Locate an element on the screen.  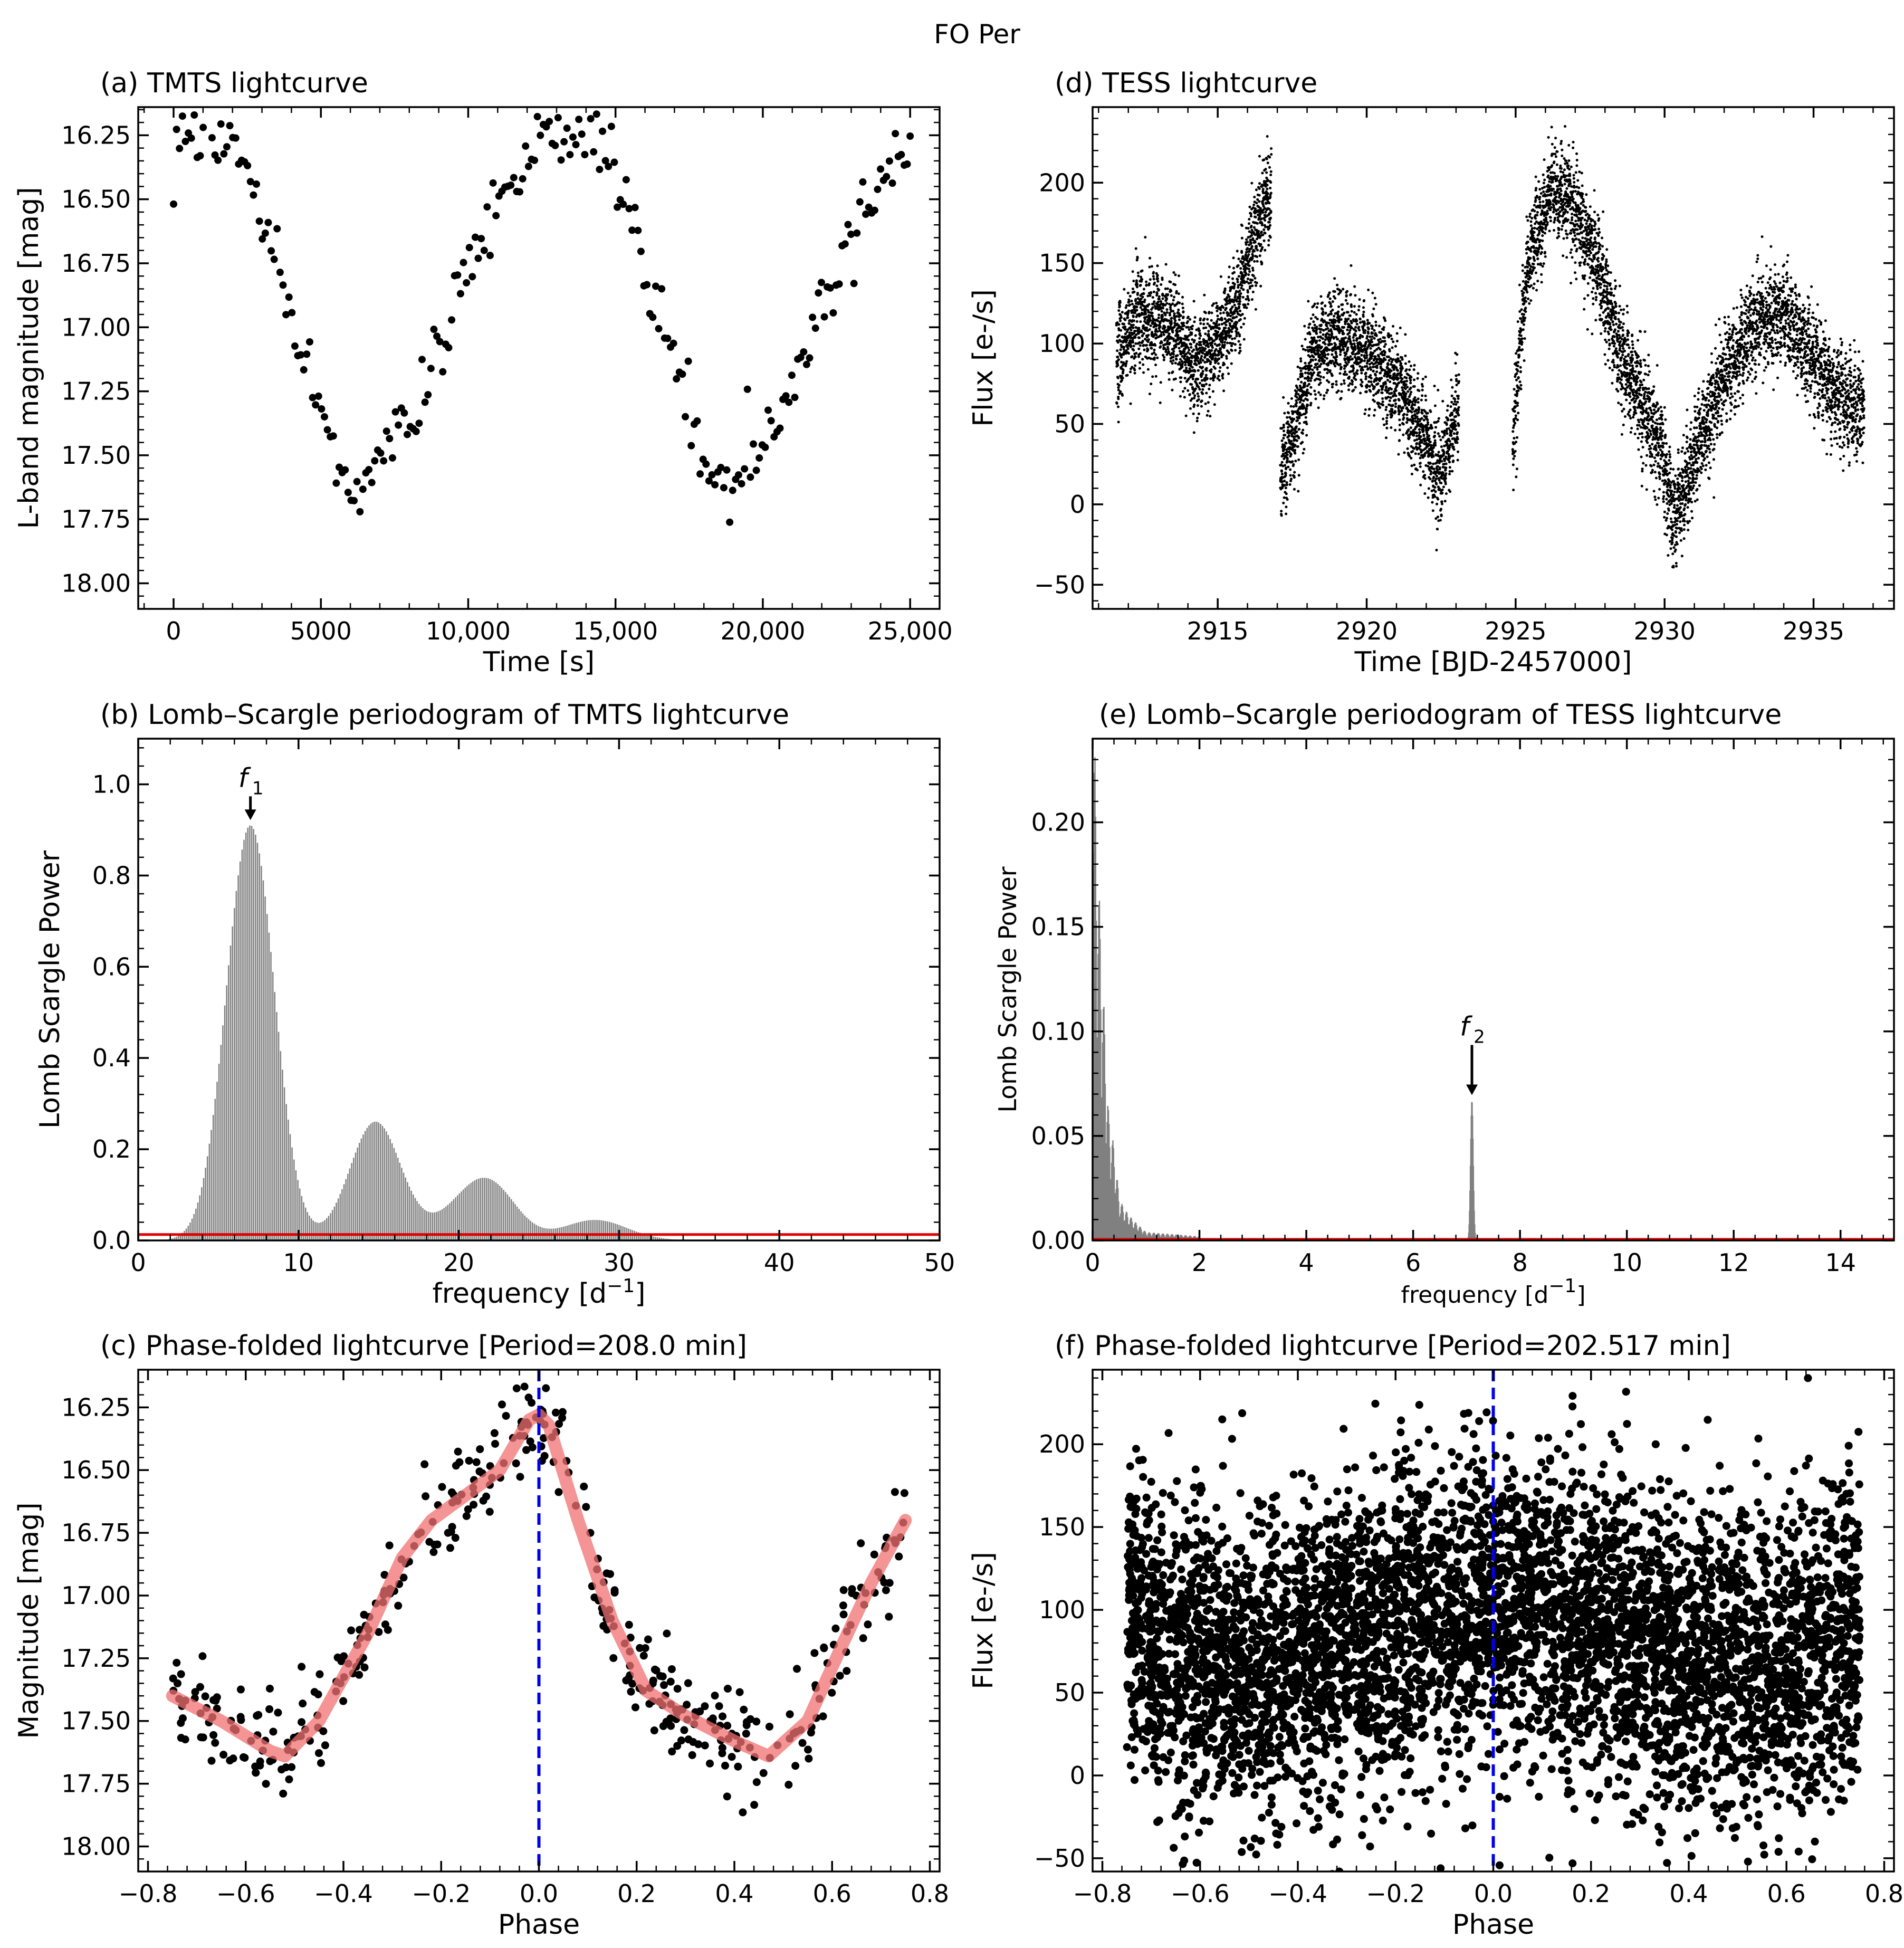
y-tick-label: 0.00 is located at coordinates (1058, 1240).